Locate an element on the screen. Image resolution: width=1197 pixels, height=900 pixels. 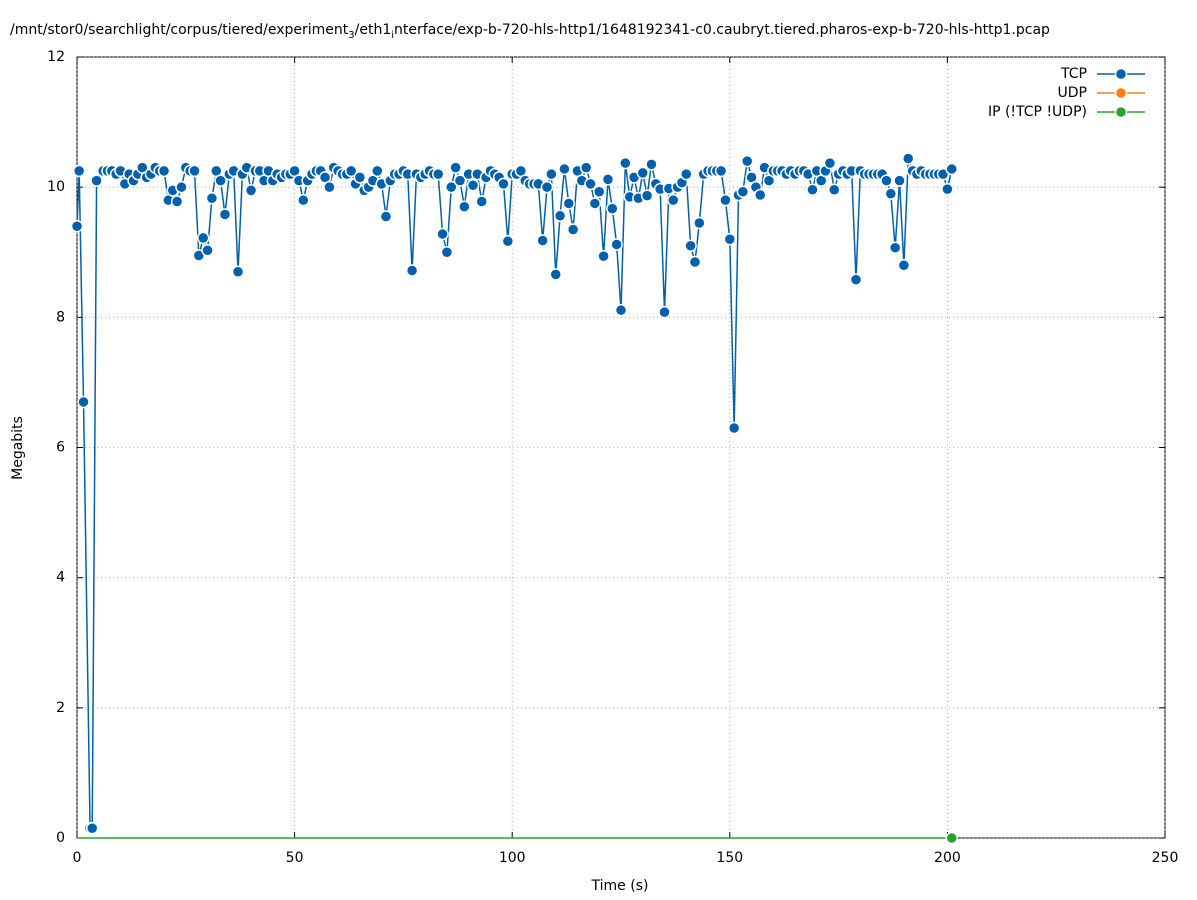
legend-label: IP (!TCP !UDP) is located at coordinates (1037, 112).